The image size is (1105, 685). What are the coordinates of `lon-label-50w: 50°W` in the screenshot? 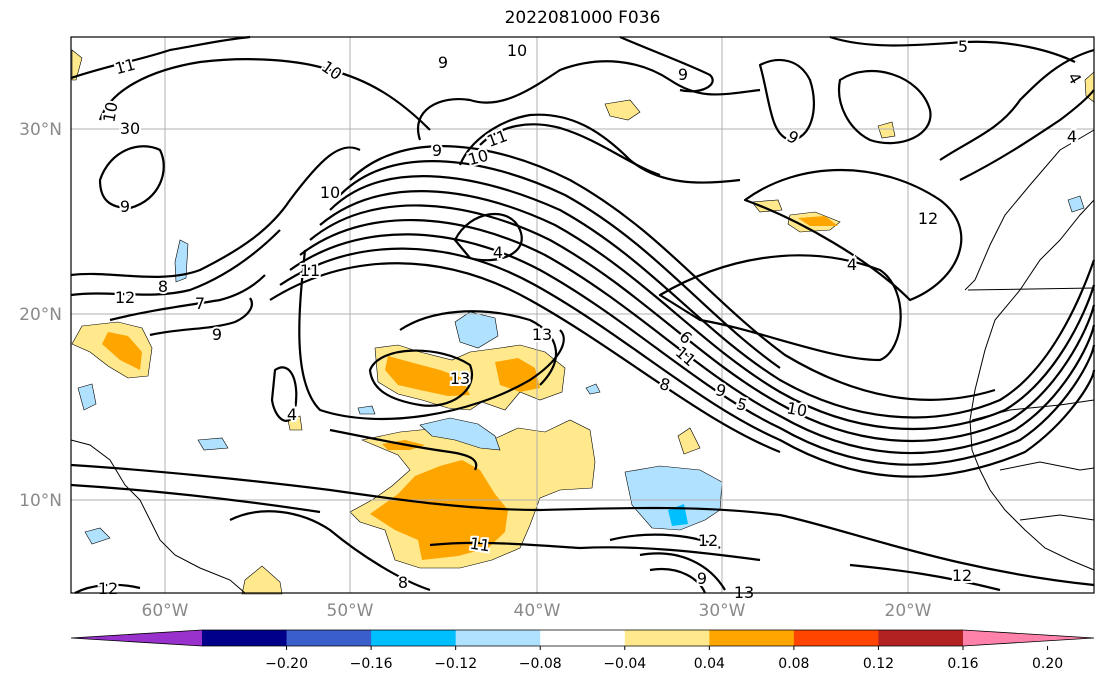 It's located at (350, 611).